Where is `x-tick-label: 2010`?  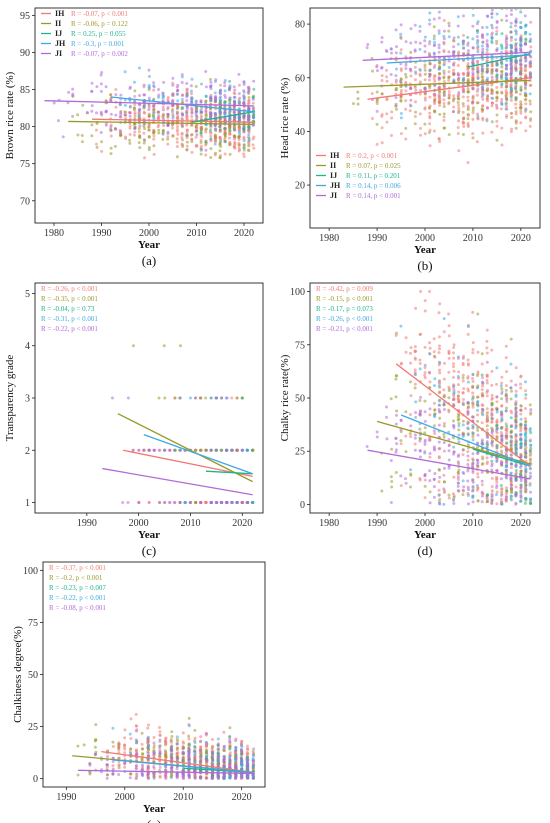
x-tick-label: 2010 is located at coordinates (473, 238).